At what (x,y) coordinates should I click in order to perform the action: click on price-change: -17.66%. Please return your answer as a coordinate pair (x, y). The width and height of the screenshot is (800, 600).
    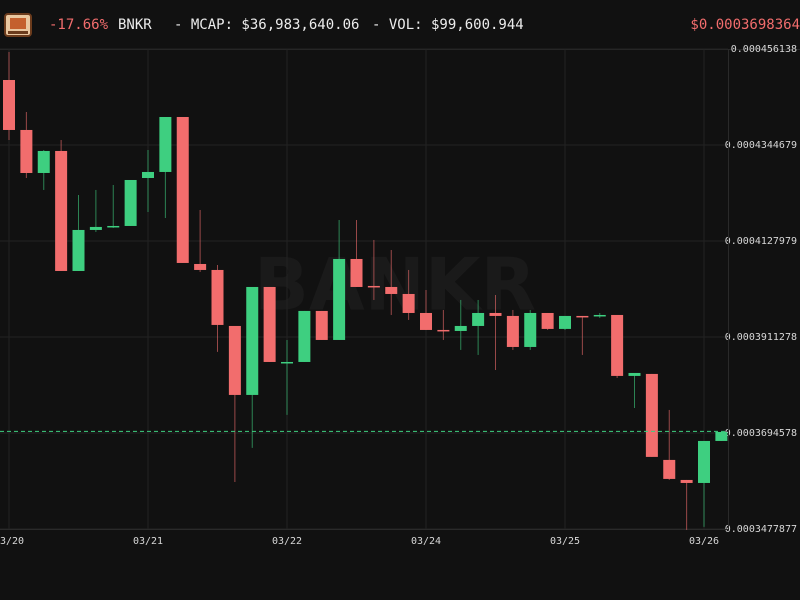
    Looking at the image, I should click on (79, 25).